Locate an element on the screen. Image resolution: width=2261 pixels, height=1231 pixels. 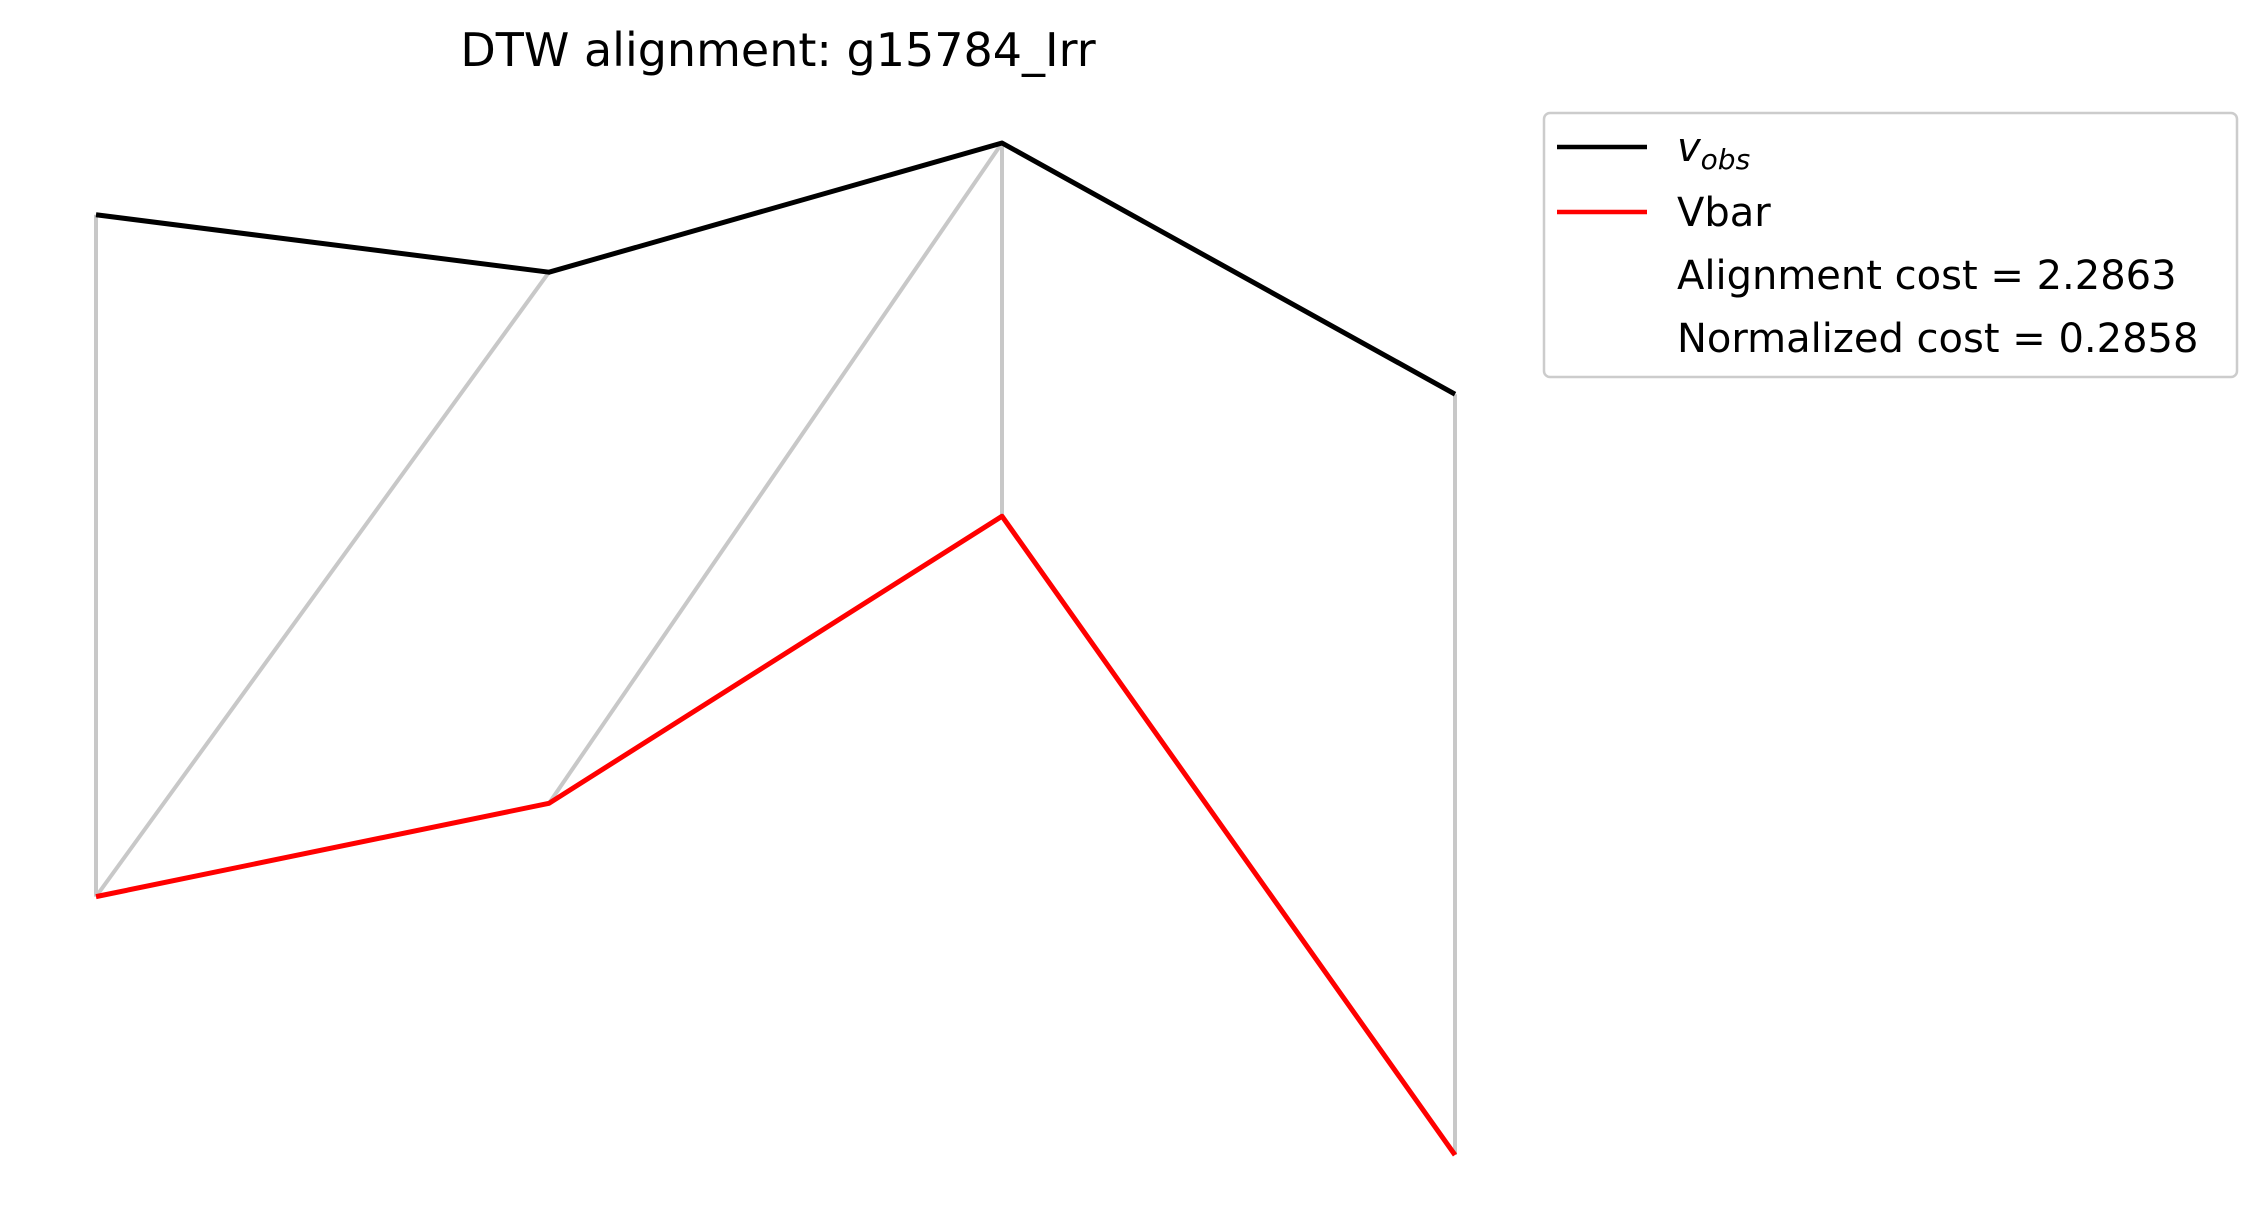
legend-frame is located at coordinates (1890, 245).